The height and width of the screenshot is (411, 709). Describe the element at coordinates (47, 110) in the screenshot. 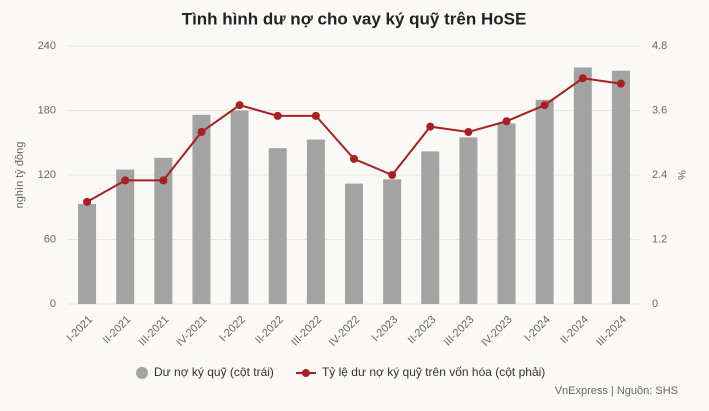

I see `y-tick-label: 180` at that location.